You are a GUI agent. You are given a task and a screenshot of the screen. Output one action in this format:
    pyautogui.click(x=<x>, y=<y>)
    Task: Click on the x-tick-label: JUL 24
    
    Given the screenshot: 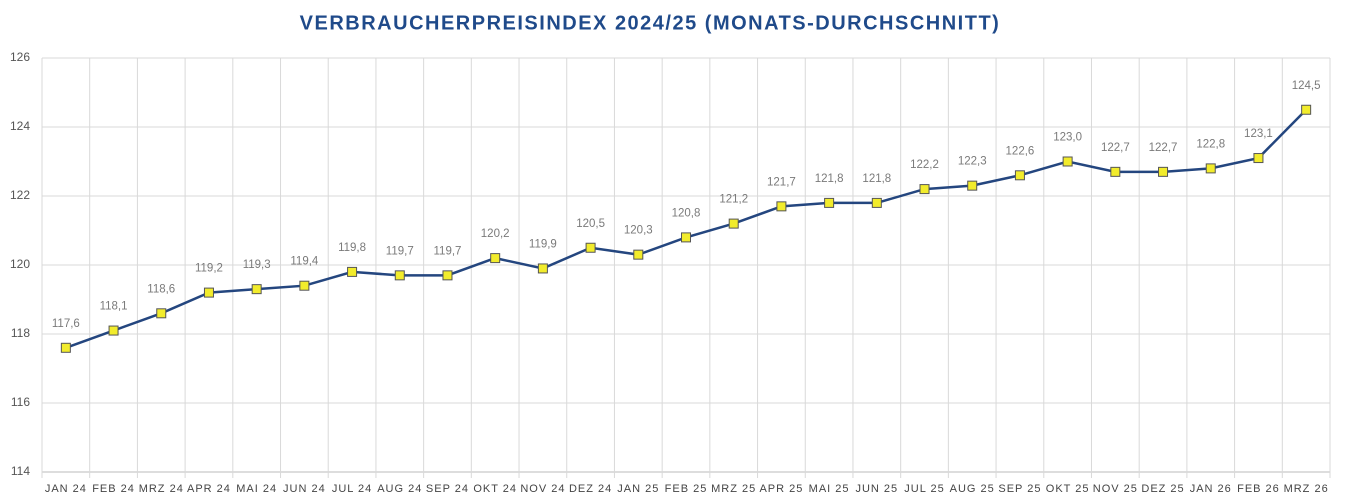 What is the action you would take?
    pyautogui.click(x=352, y=489)
    